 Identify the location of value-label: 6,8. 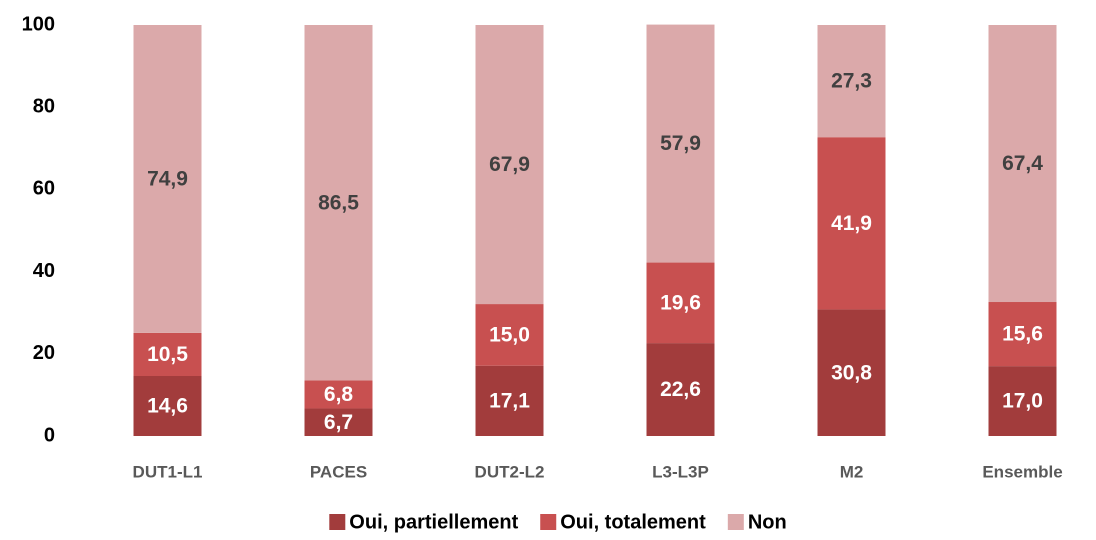
(339, 394).